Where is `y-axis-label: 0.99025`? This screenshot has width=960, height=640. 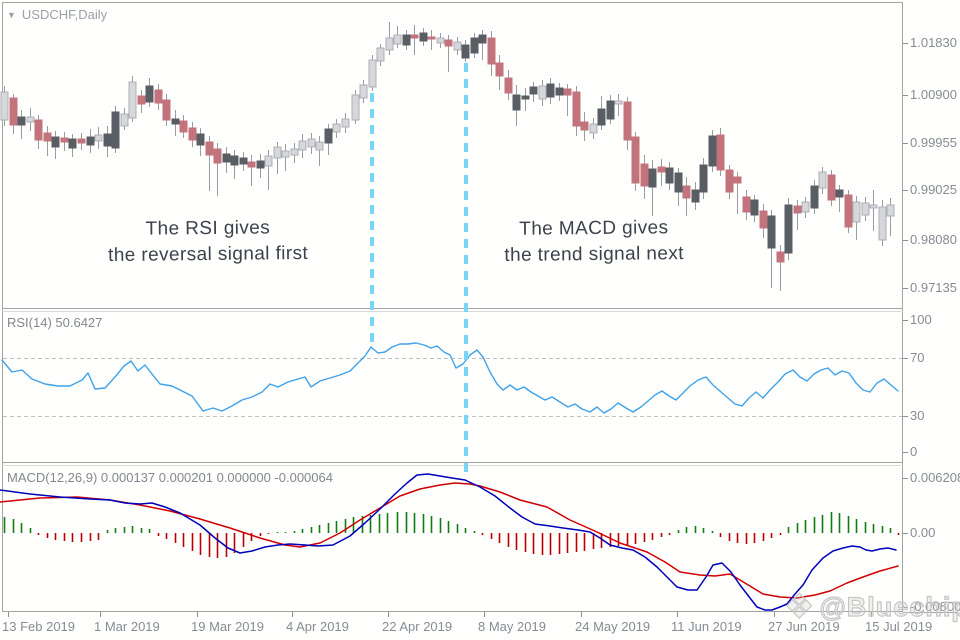
y-axis-label: 0.99025 is located at coordinates (933, 189).